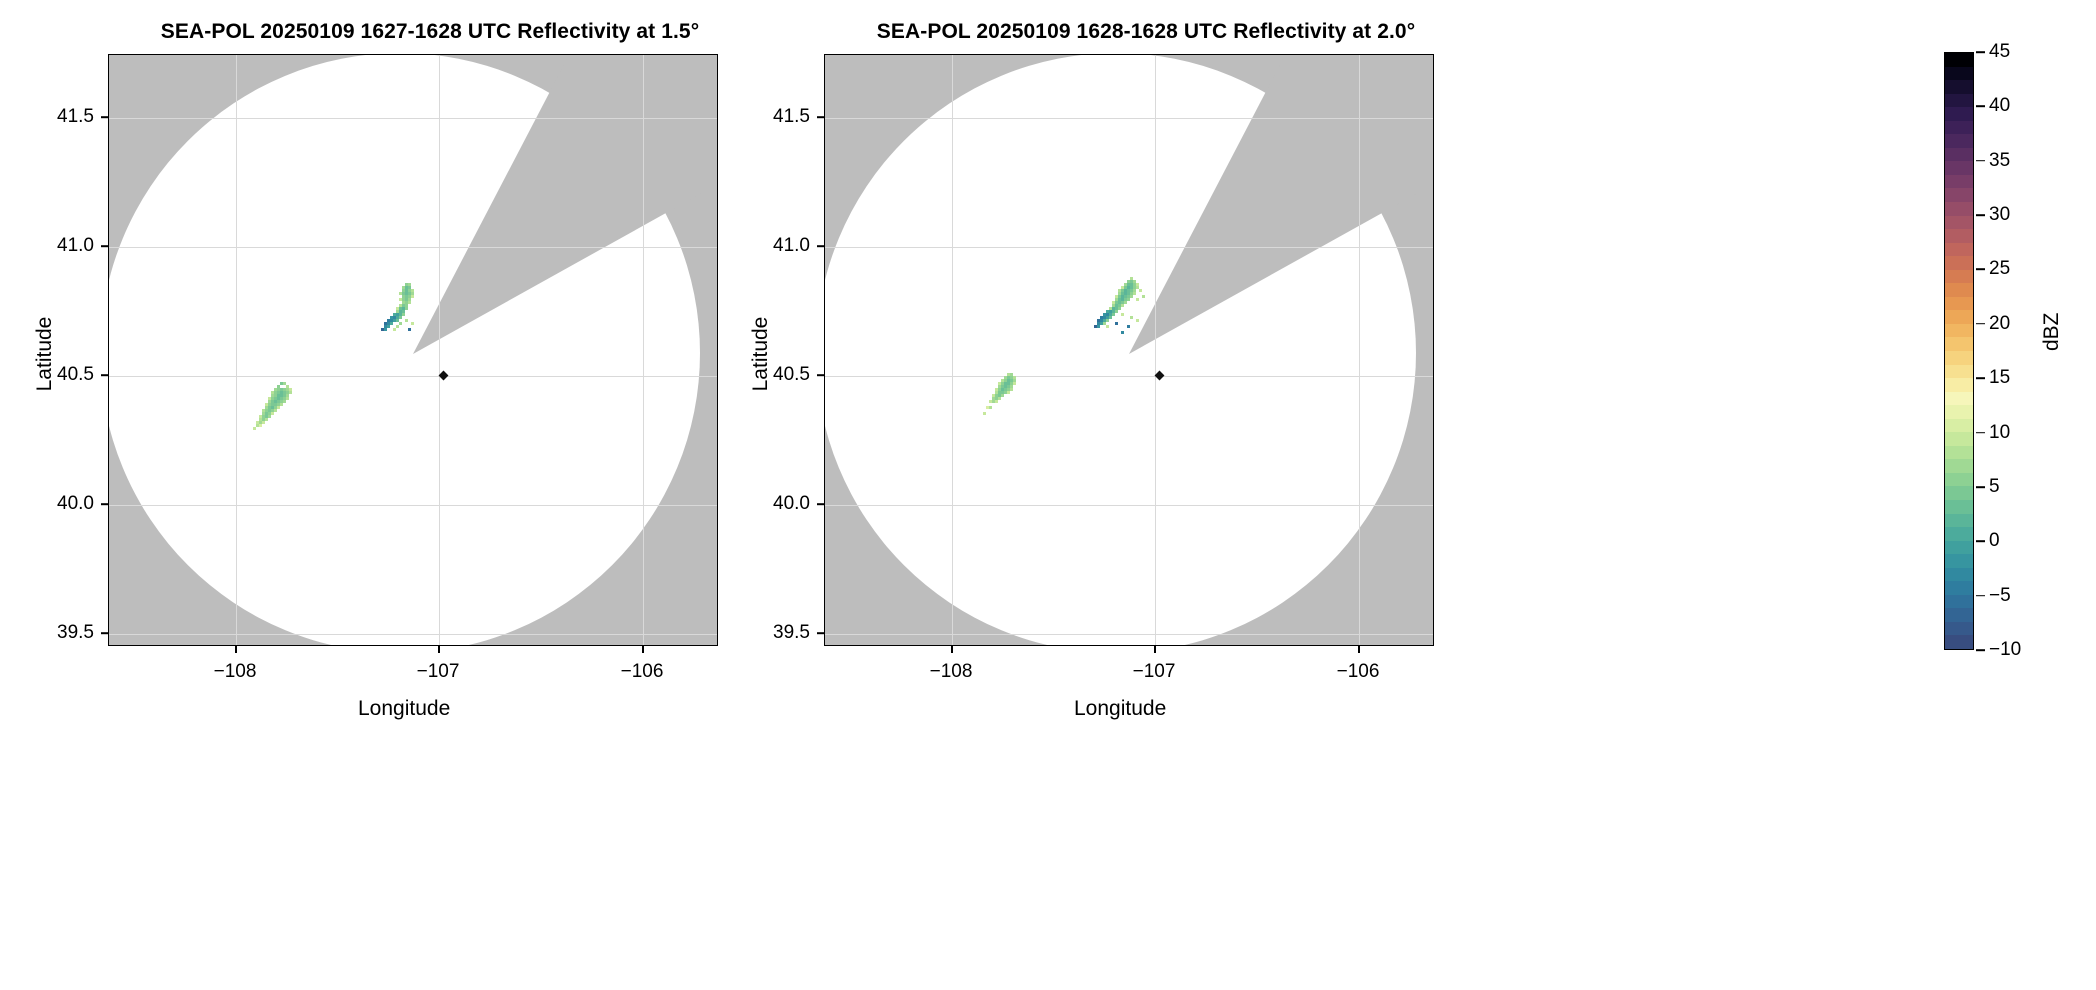 Image resolution: width=2096 pixels, height=990 pixels. What do you see at coordinates (2000, 323) in the screenshot?
I see `colorbar-tick-label: 20` at bounding box center [2000, 323].